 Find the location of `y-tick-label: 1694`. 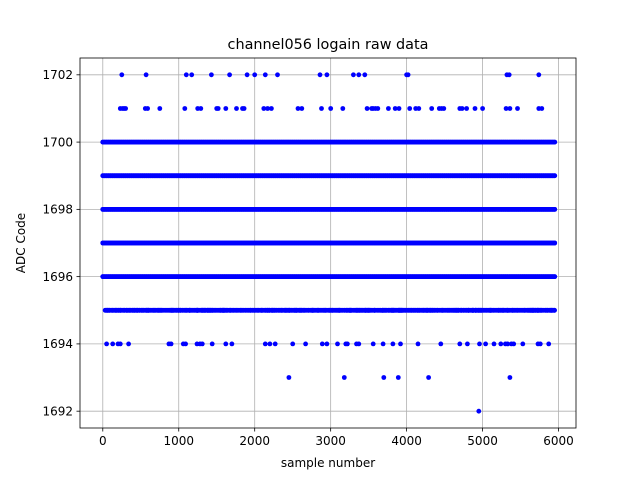

y-tick-label: 1694 is located at coordinates (57, 344).